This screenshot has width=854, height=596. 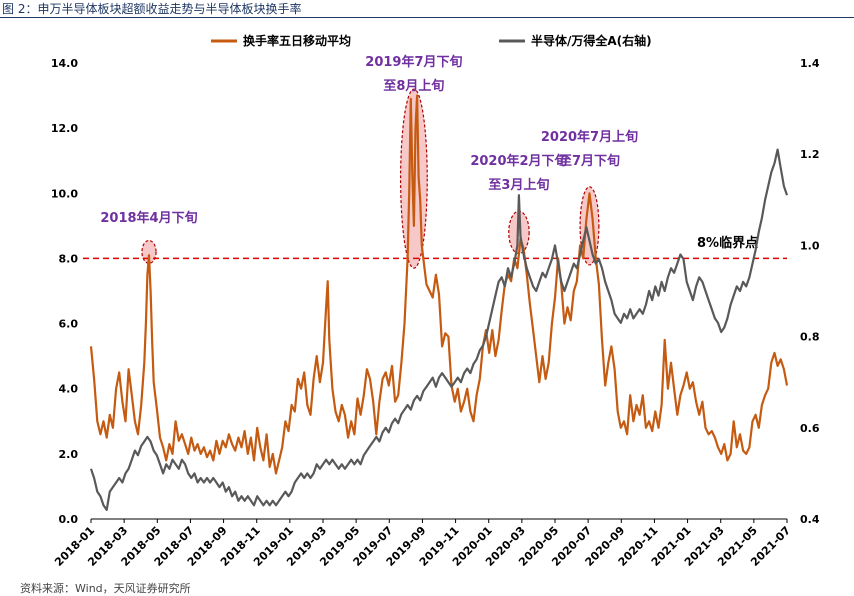 What do you see at coordinates (64, 193) in the screenshot?
I see `left-tick-label: 10.0` at bounding box center [64, 193].